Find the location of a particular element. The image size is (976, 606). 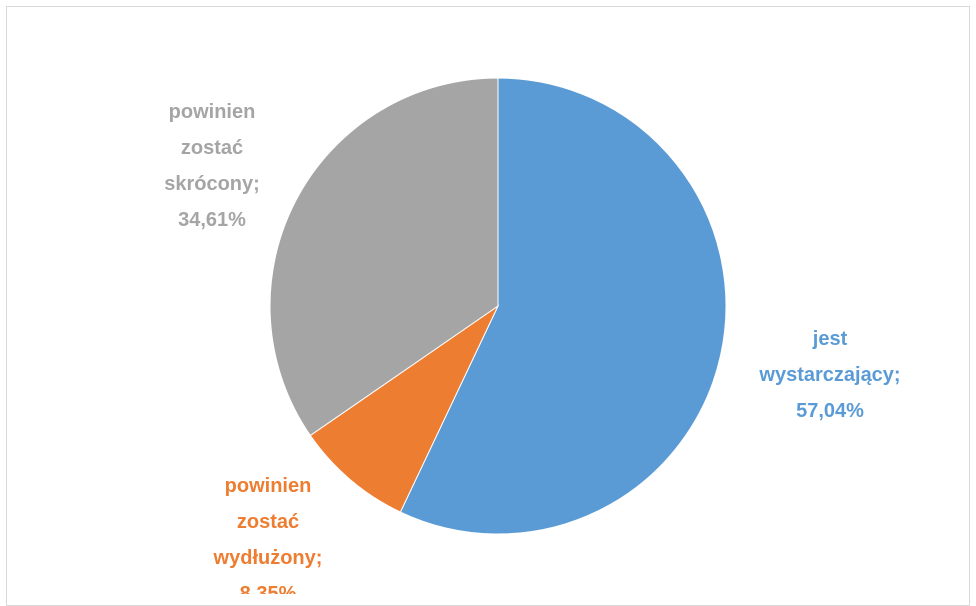

slice-label-1: powinien zostać wydłużony; 8,35% is located at coordinates (268, 534).